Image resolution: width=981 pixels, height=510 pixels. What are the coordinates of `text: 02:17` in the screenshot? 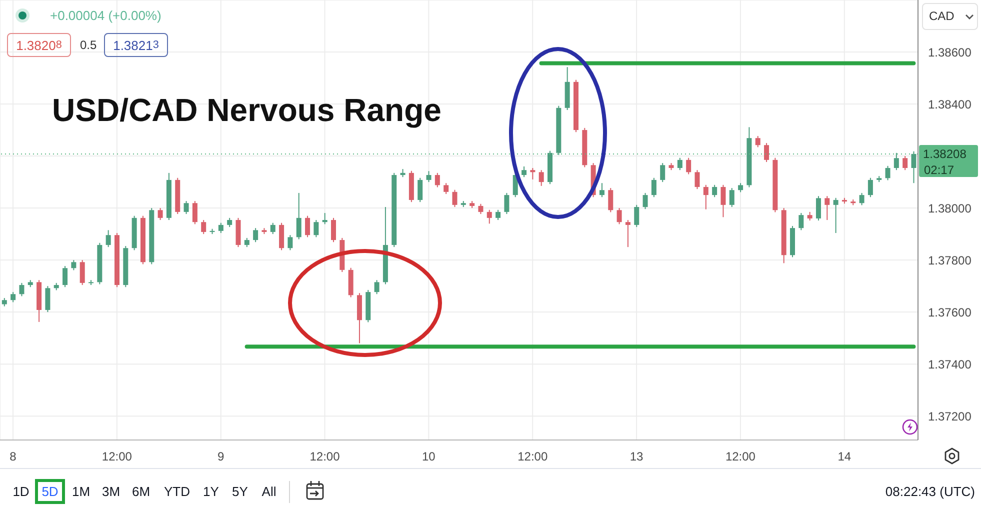 It's located at (939, 170).